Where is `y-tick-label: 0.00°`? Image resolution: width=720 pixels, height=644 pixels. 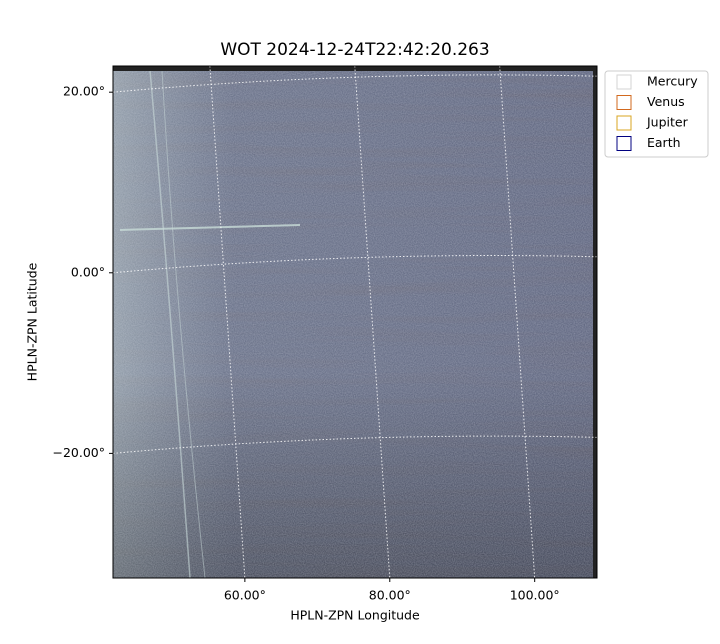
y-tick-label: 0.00° is located at coordinates (88, 271).